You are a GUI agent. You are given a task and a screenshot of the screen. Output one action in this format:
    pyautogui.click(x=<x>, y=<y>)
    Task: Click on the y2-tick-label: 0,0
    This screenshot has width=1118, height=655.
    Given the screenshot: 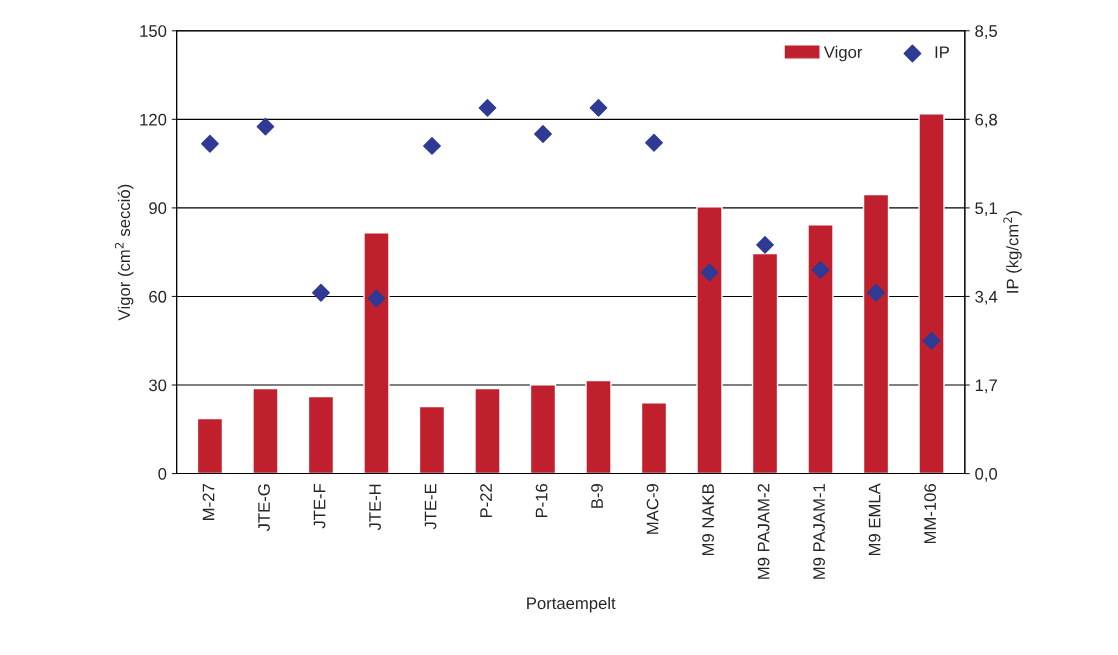 What is the action you would take?
    pyautogui.click(x=986, y=474)
    